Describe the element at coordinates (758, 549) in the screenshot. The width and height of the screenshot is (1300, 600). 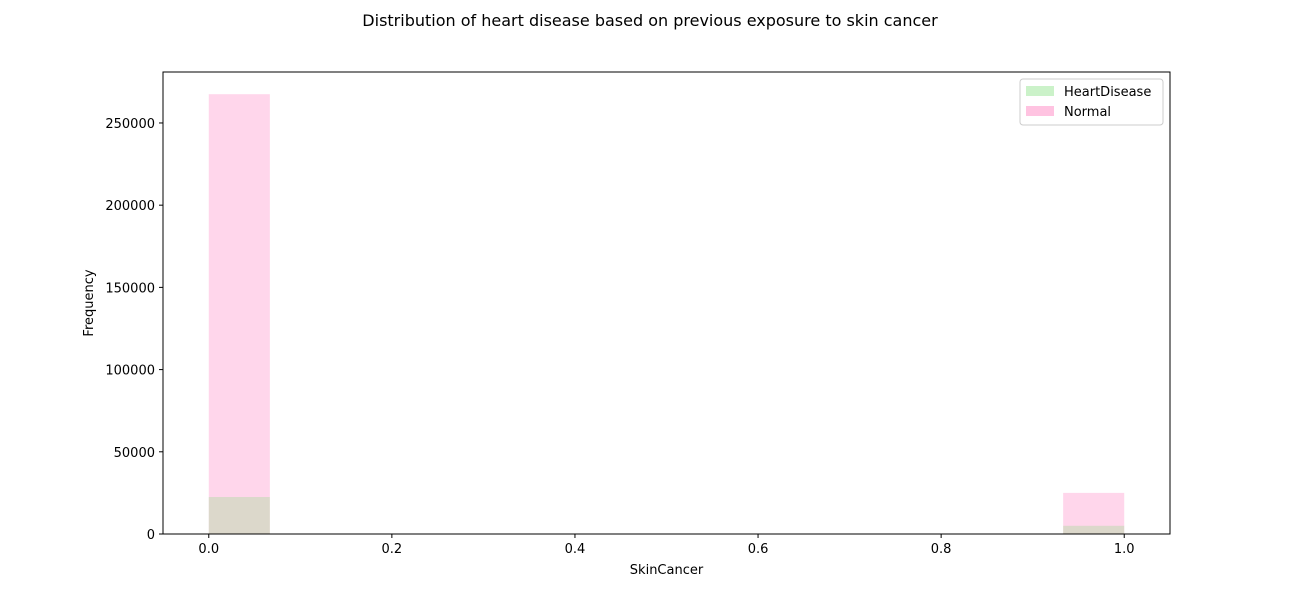
I see `x-tick-label: 0.6` at that location.